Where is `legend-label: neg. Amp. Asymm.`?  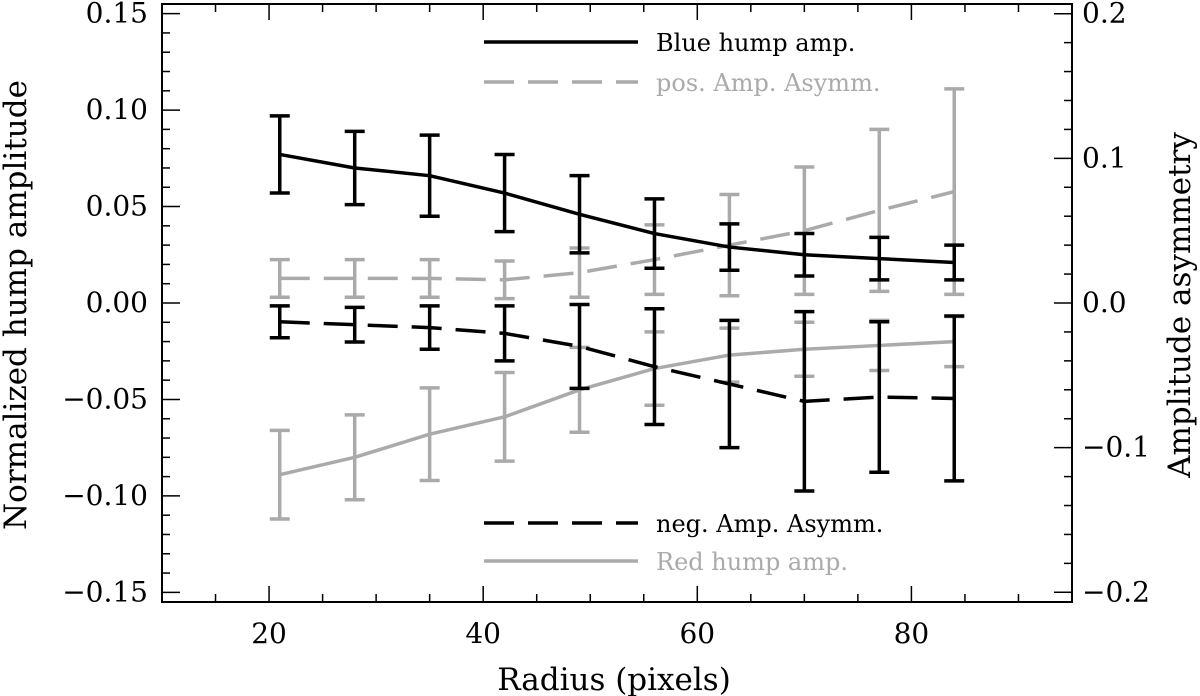 legend-label: neg. Amp. Asymm. is located at coordinates (769, 524).